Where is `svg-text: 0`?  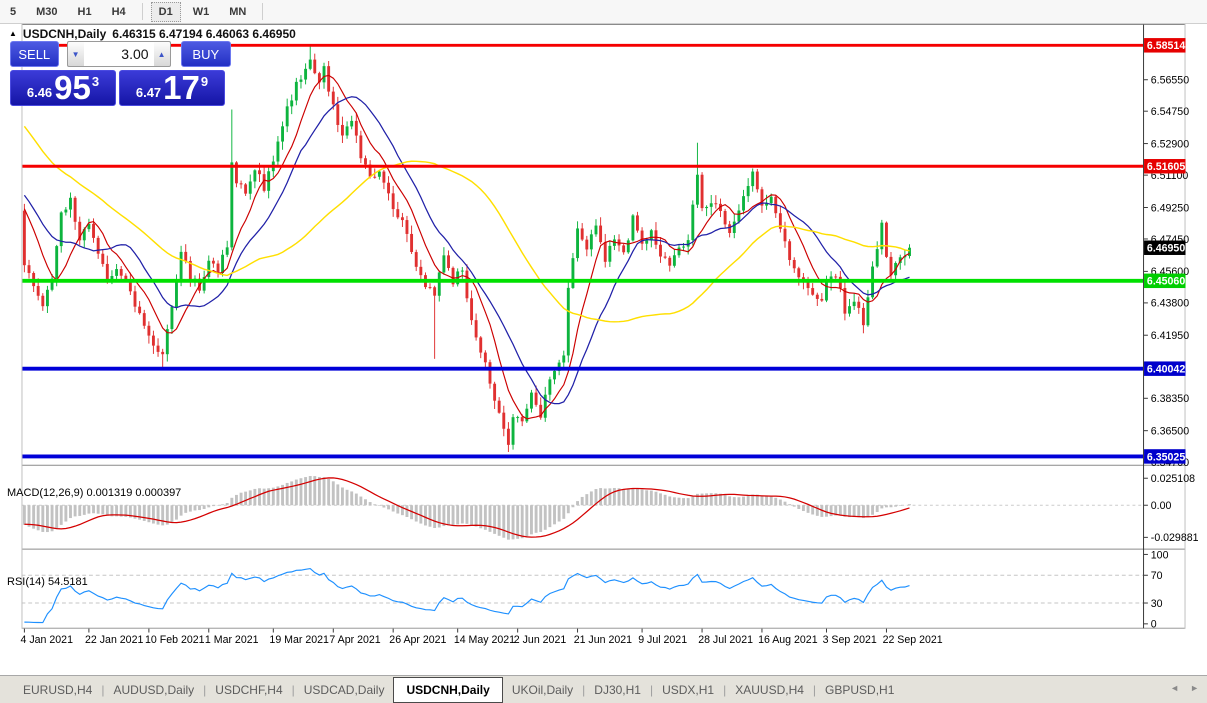
svg-text: 0 is located at coordinates (1154, 625).